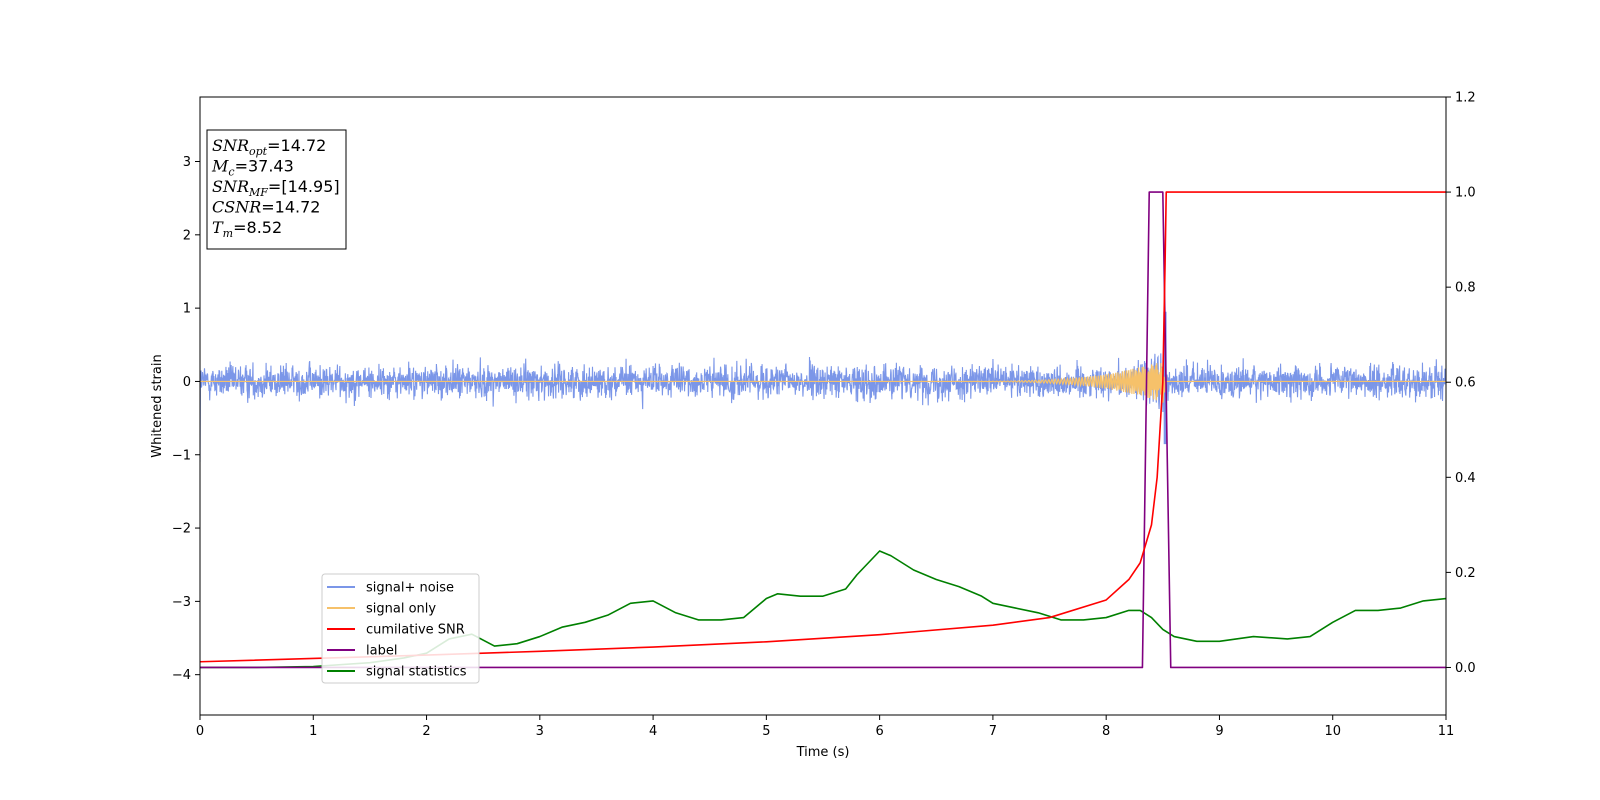 The height and width of the screenshot is (800, 1600). I want to click on y-axis-right: 0.0 0.2 0.4 0.6 0.8 1.0 1.2, so click(1461, 383).